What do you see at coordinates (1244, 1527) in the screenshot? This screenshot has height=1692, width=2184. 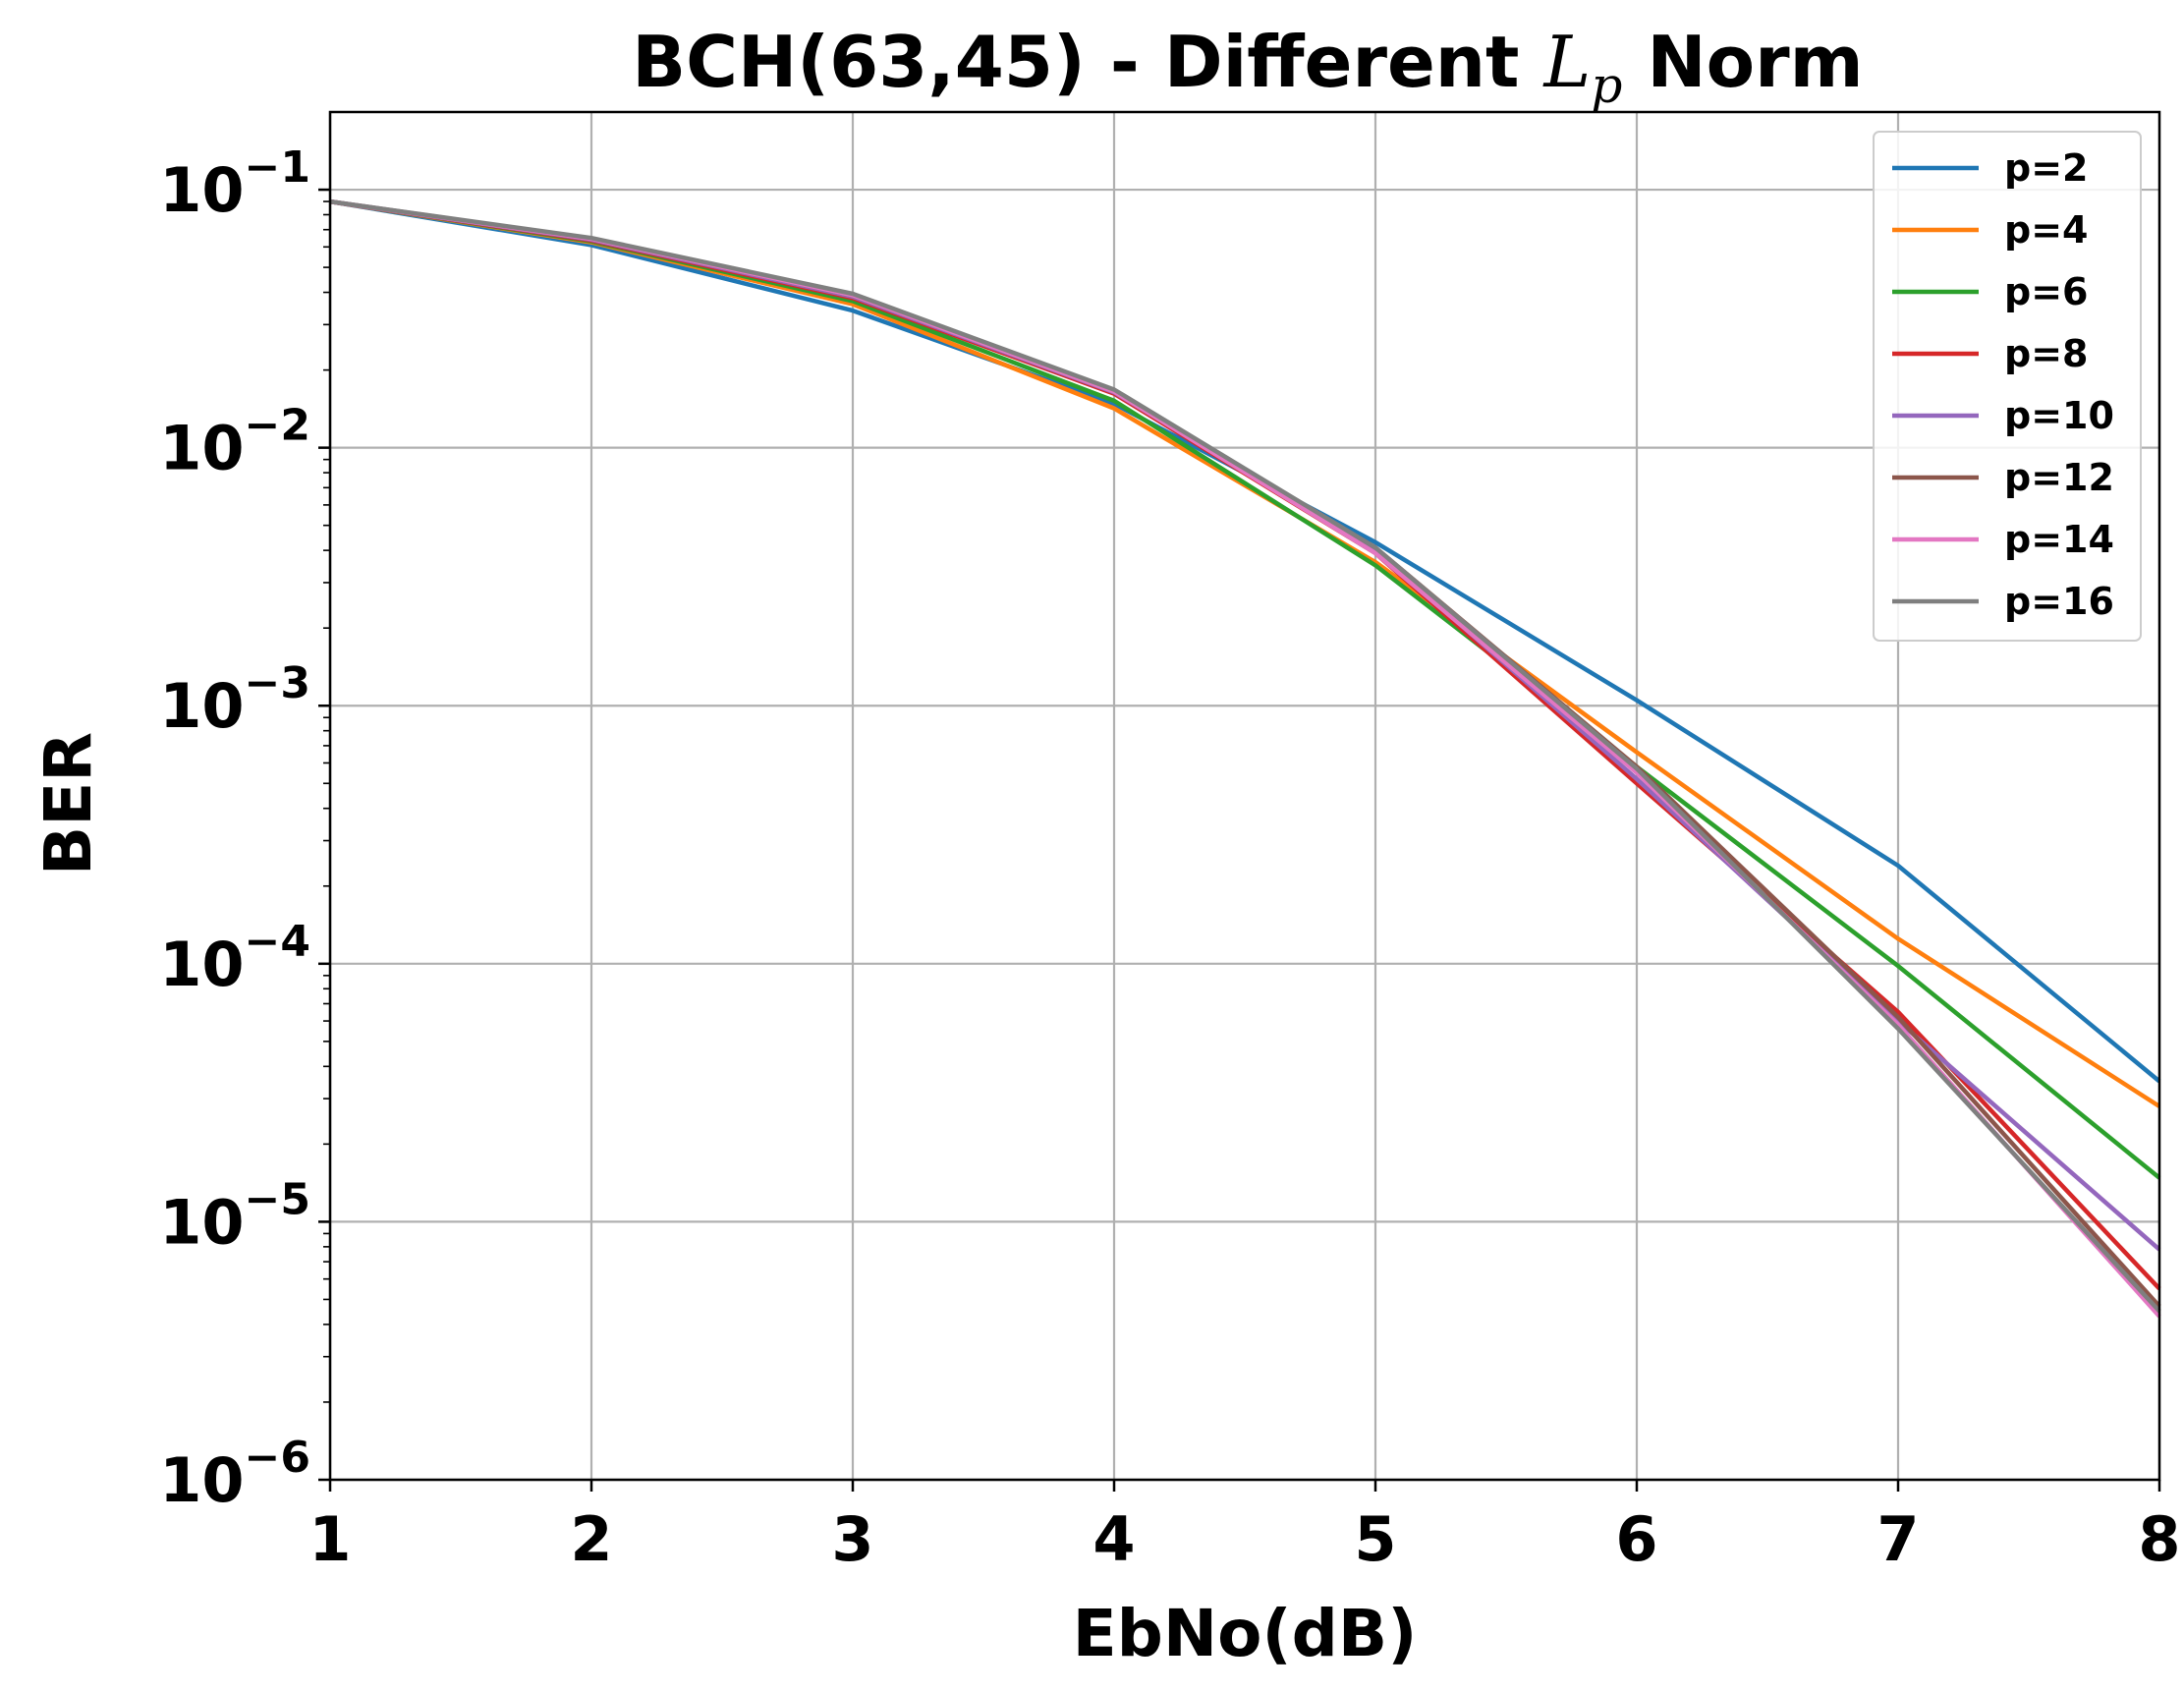 I see `x-axis-ticks: 1 2 3 4 5 6 7 8` at bounding box center [1244, 1527].